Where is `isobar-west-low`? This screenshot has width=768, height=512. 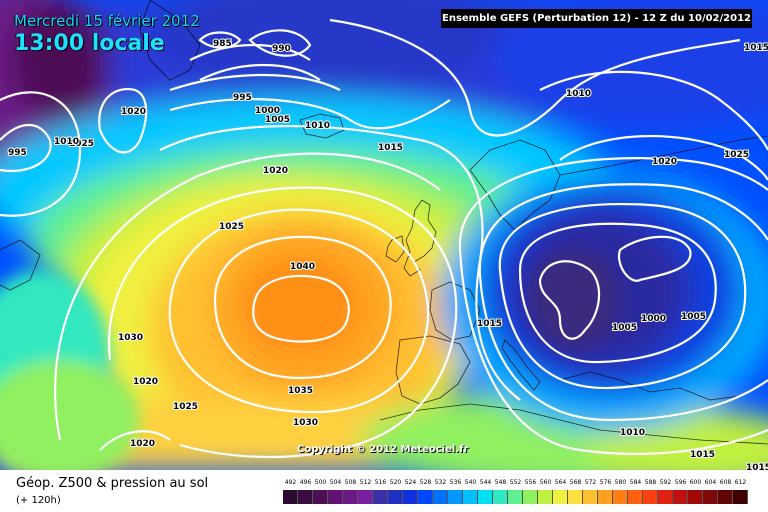
isobar-west-low is located at coordinates (26, 148).